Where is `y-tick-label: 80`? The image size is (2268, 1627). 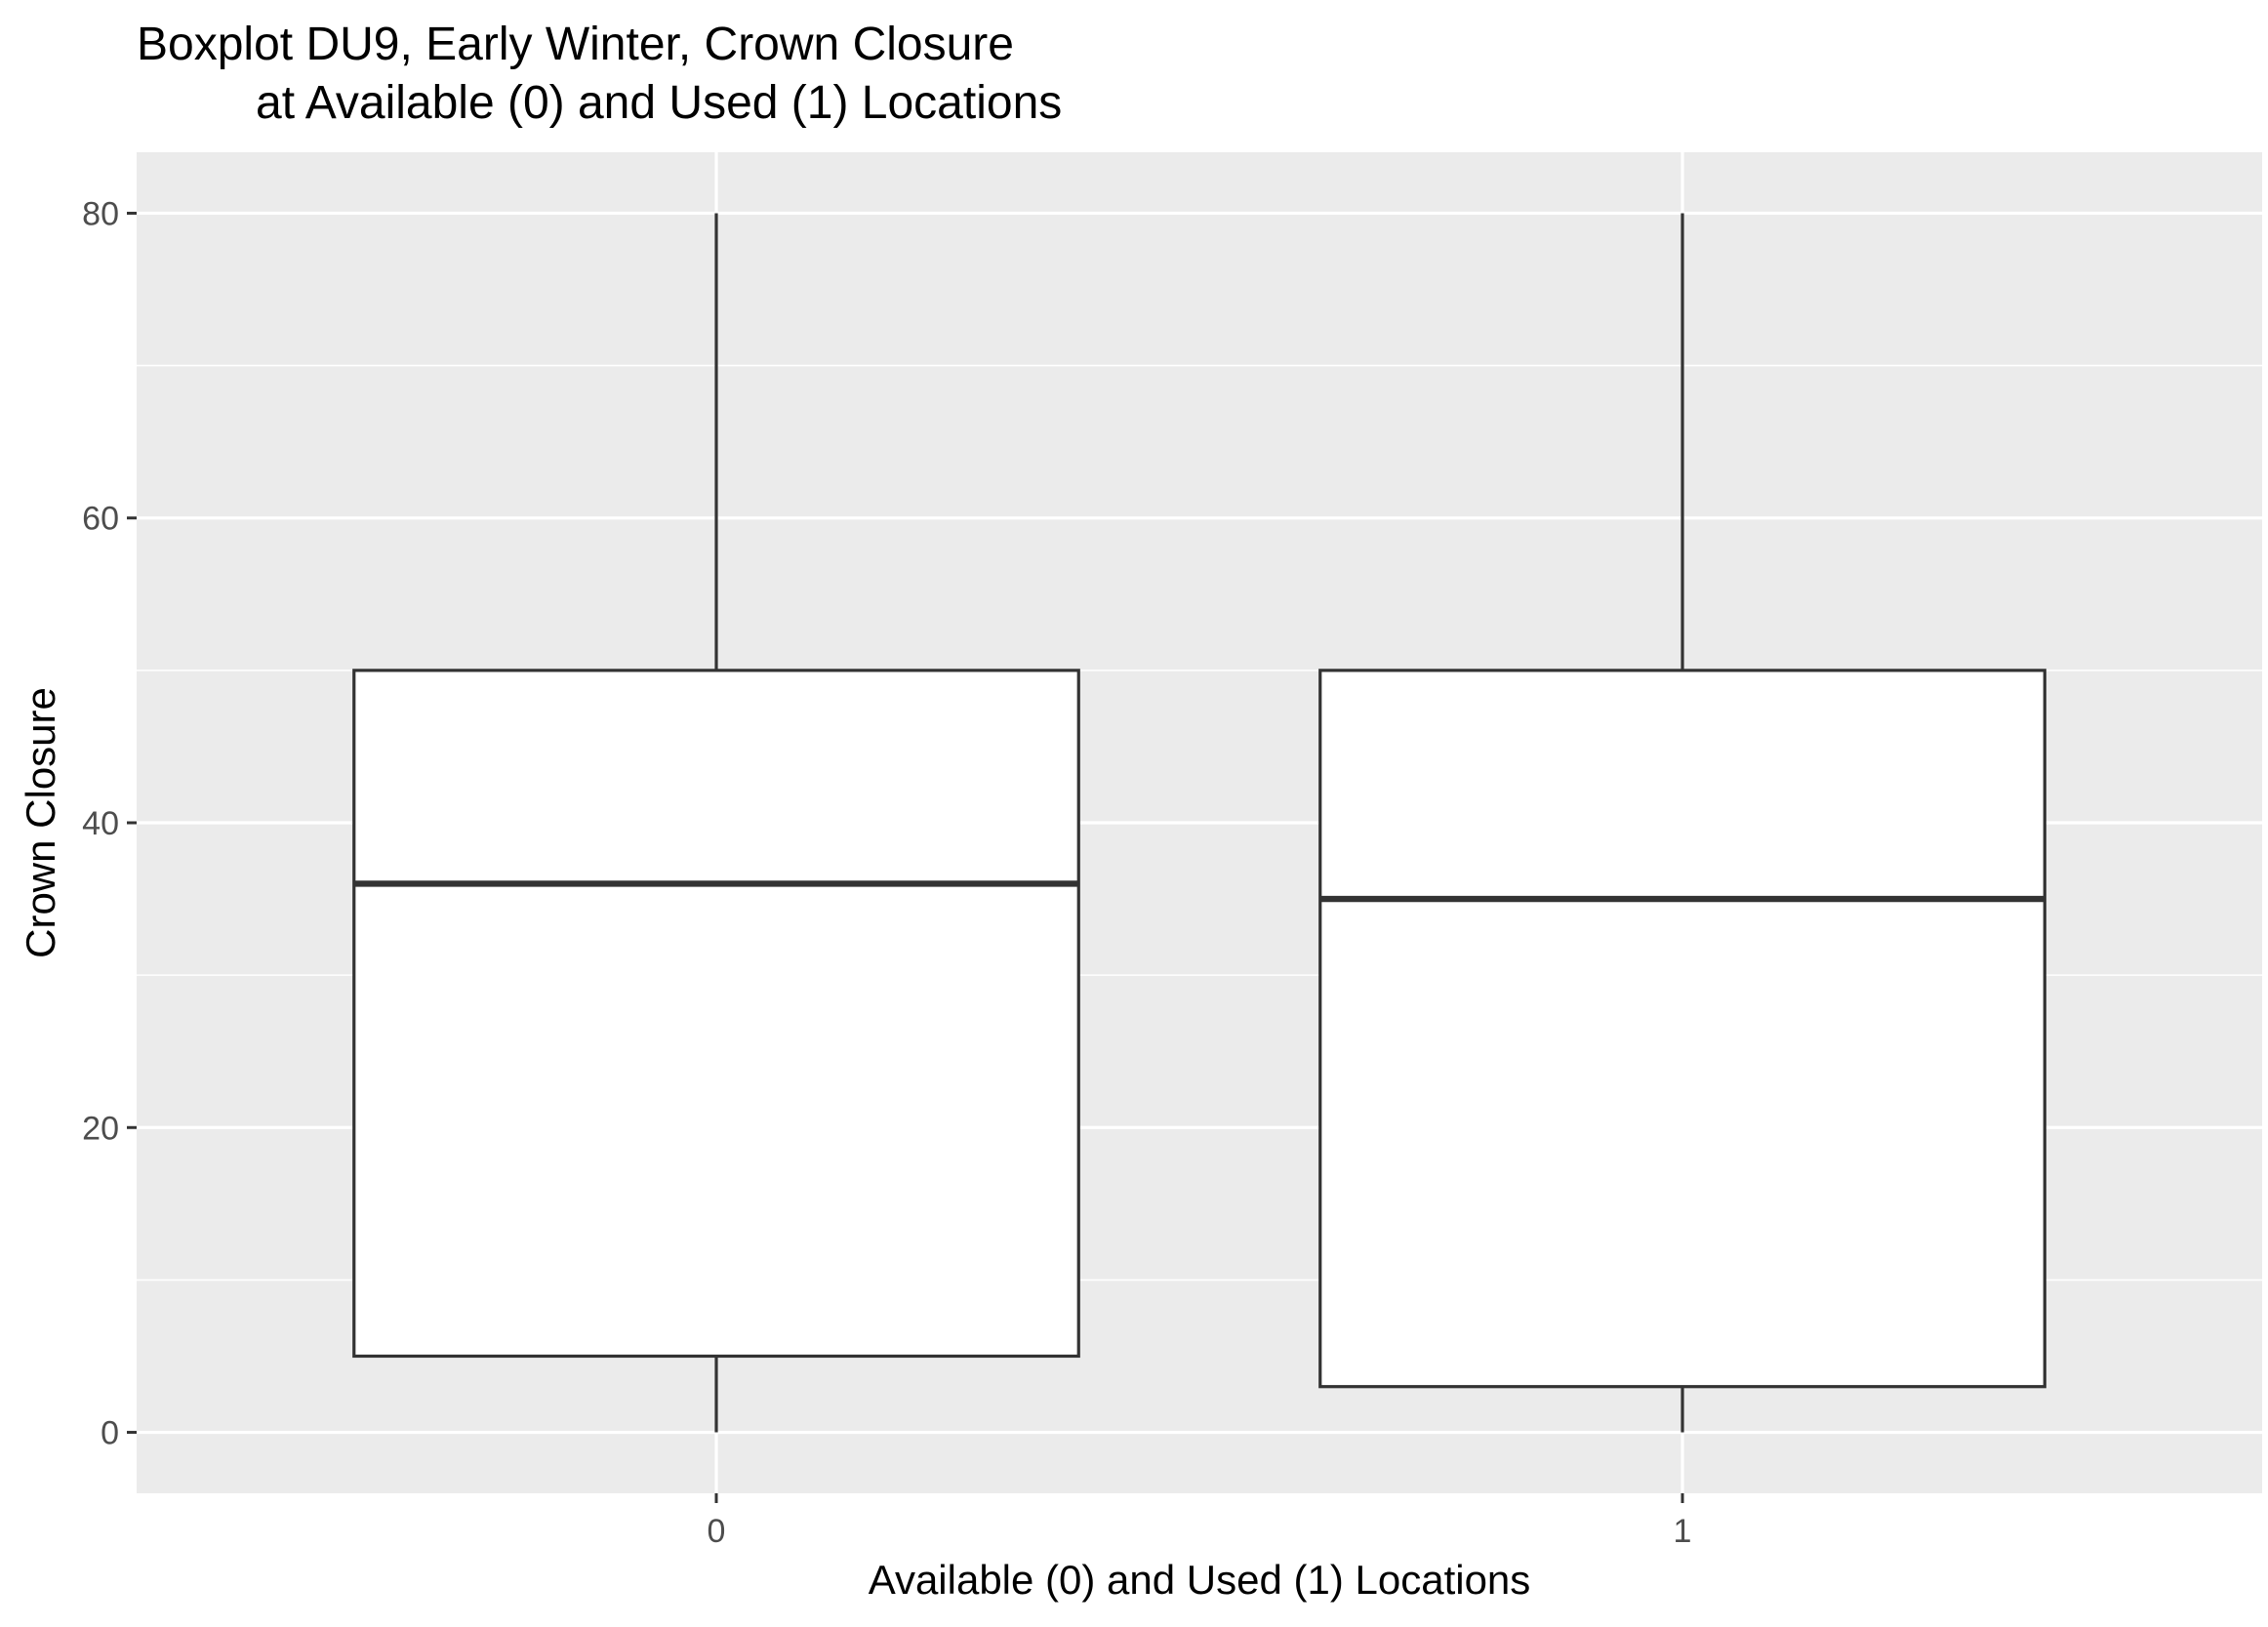 y-tick-label: 80 is located at coordinates (101, 214).